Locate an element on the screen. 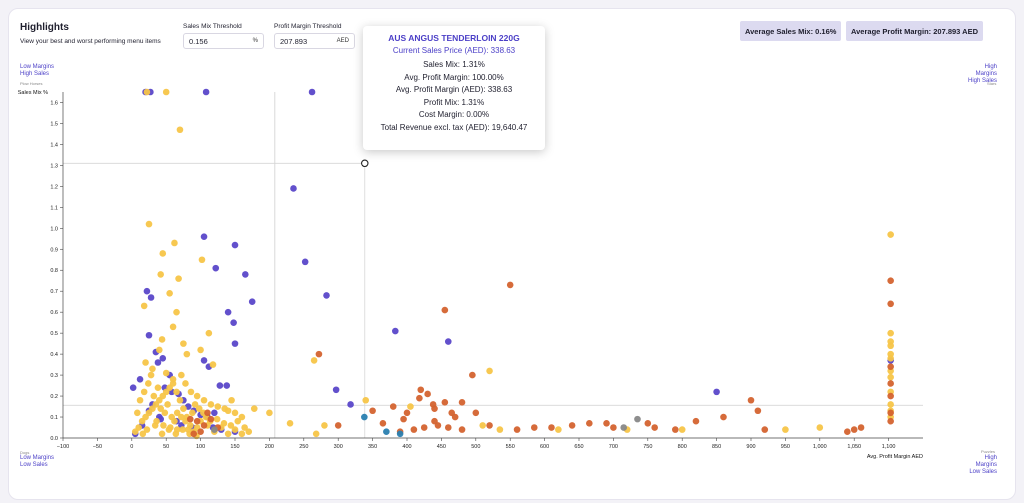 Image resolution: width=1024 pixels, height=503 pixels. tooltip-line: Profit Mix: 1.31% is located at coordinates (454, 102).